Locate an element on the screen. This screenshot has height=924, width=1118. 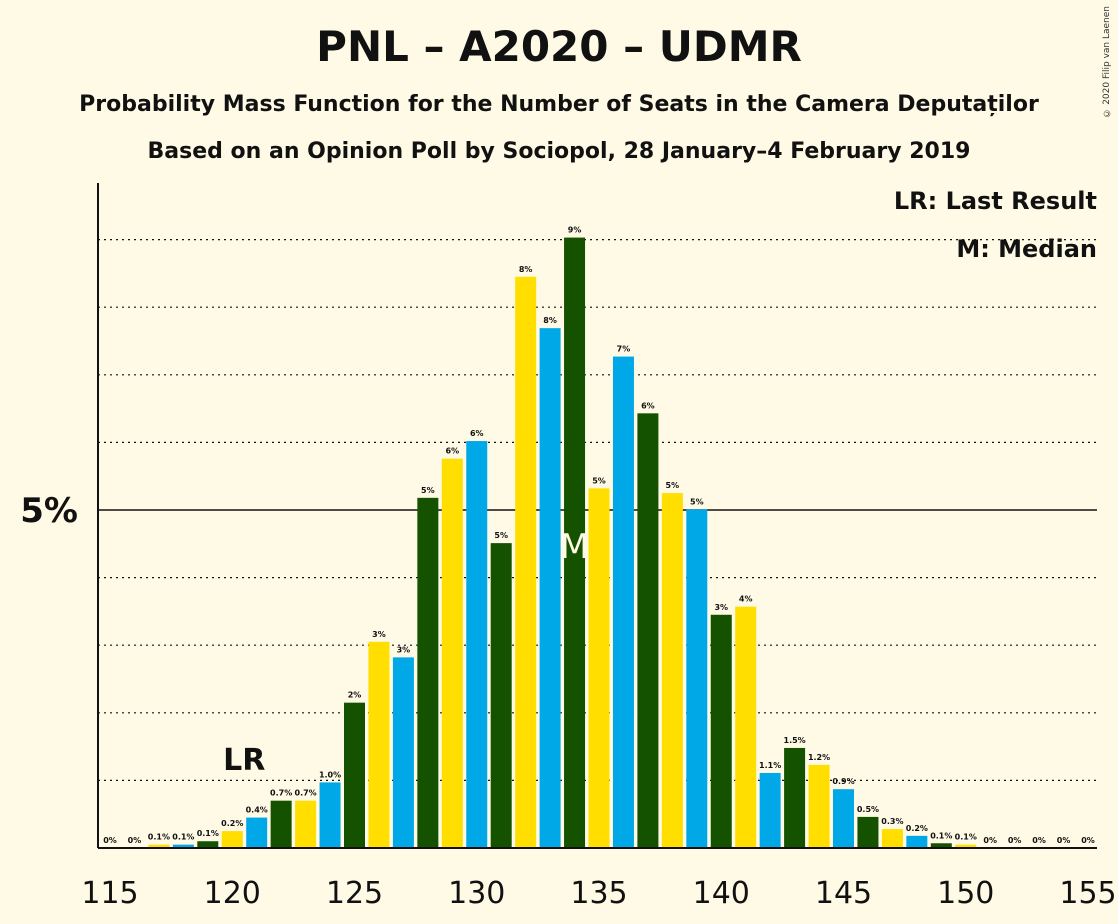
bar-value-label: 1.2% is located at coordinates (819, 757).